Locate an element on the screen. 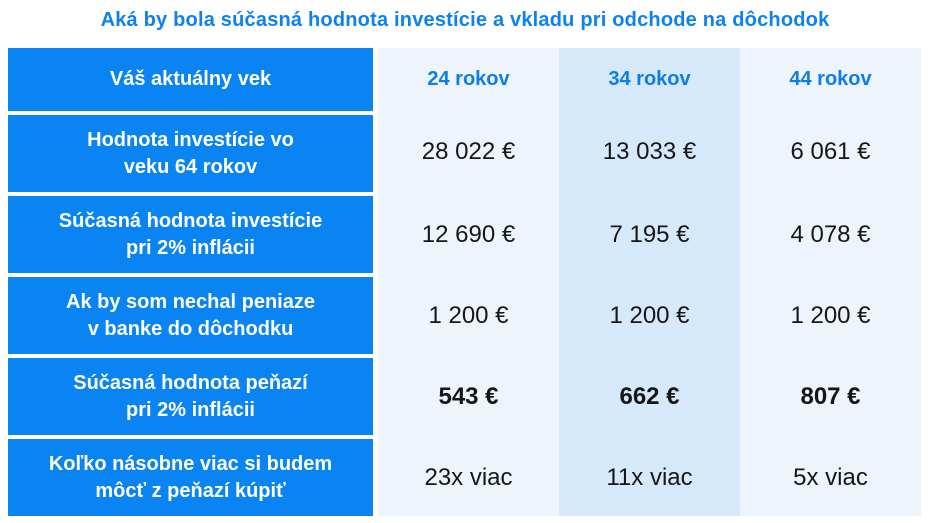 Image resolution: width=930 pixels, height=523 pixels. value-cell: 7 195 € is located at coordinates (649, 234).